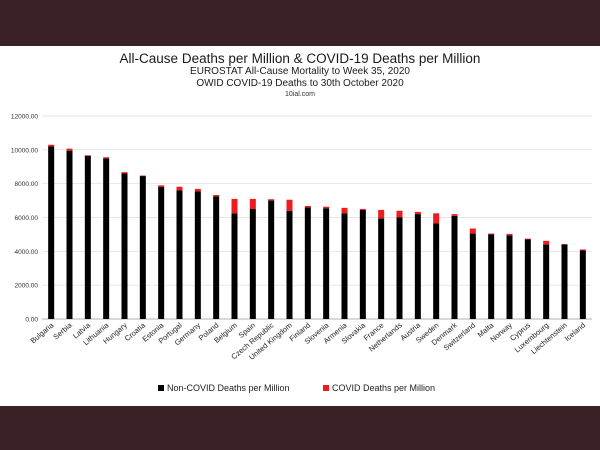 This screenshot has width=600, height=450. I want to click on legend-swatch-non-covid, so click(161, 388).